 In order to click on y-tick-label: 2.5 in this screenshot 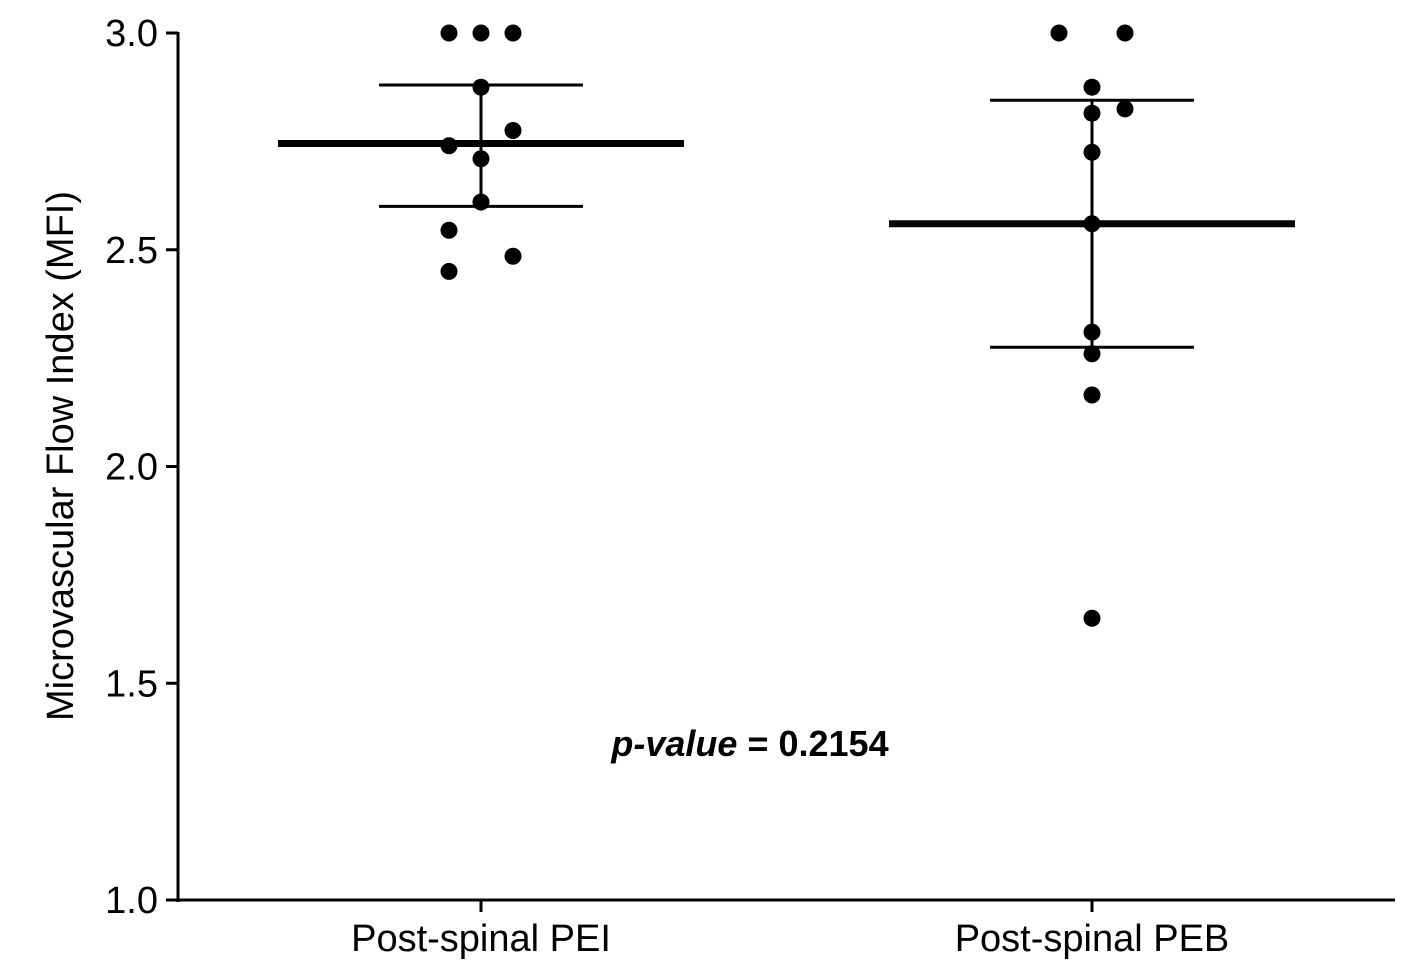, I will do `click(131, 251)`.